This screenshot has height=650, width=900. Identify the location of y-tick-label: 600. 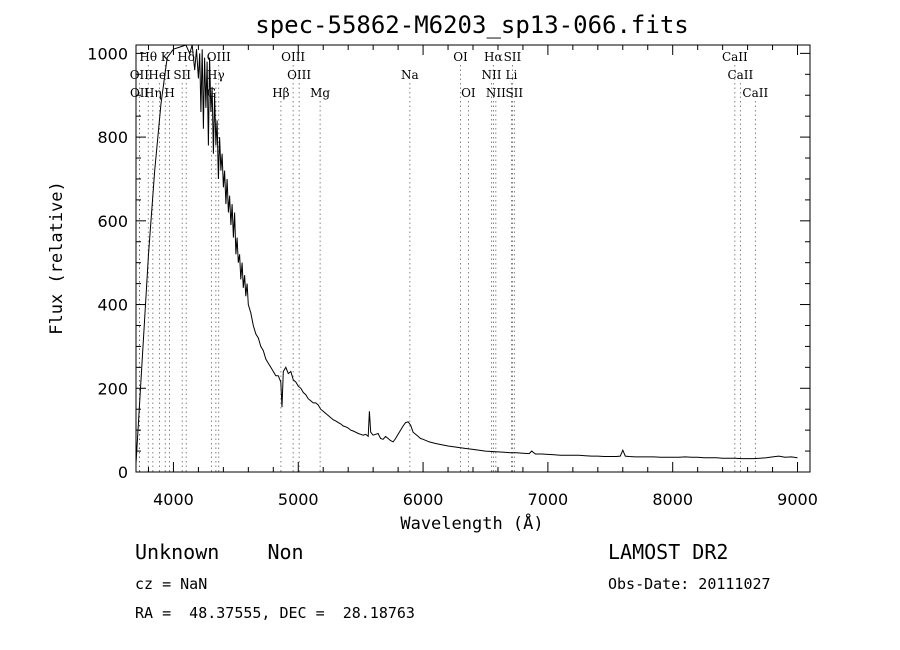
(112, 221).